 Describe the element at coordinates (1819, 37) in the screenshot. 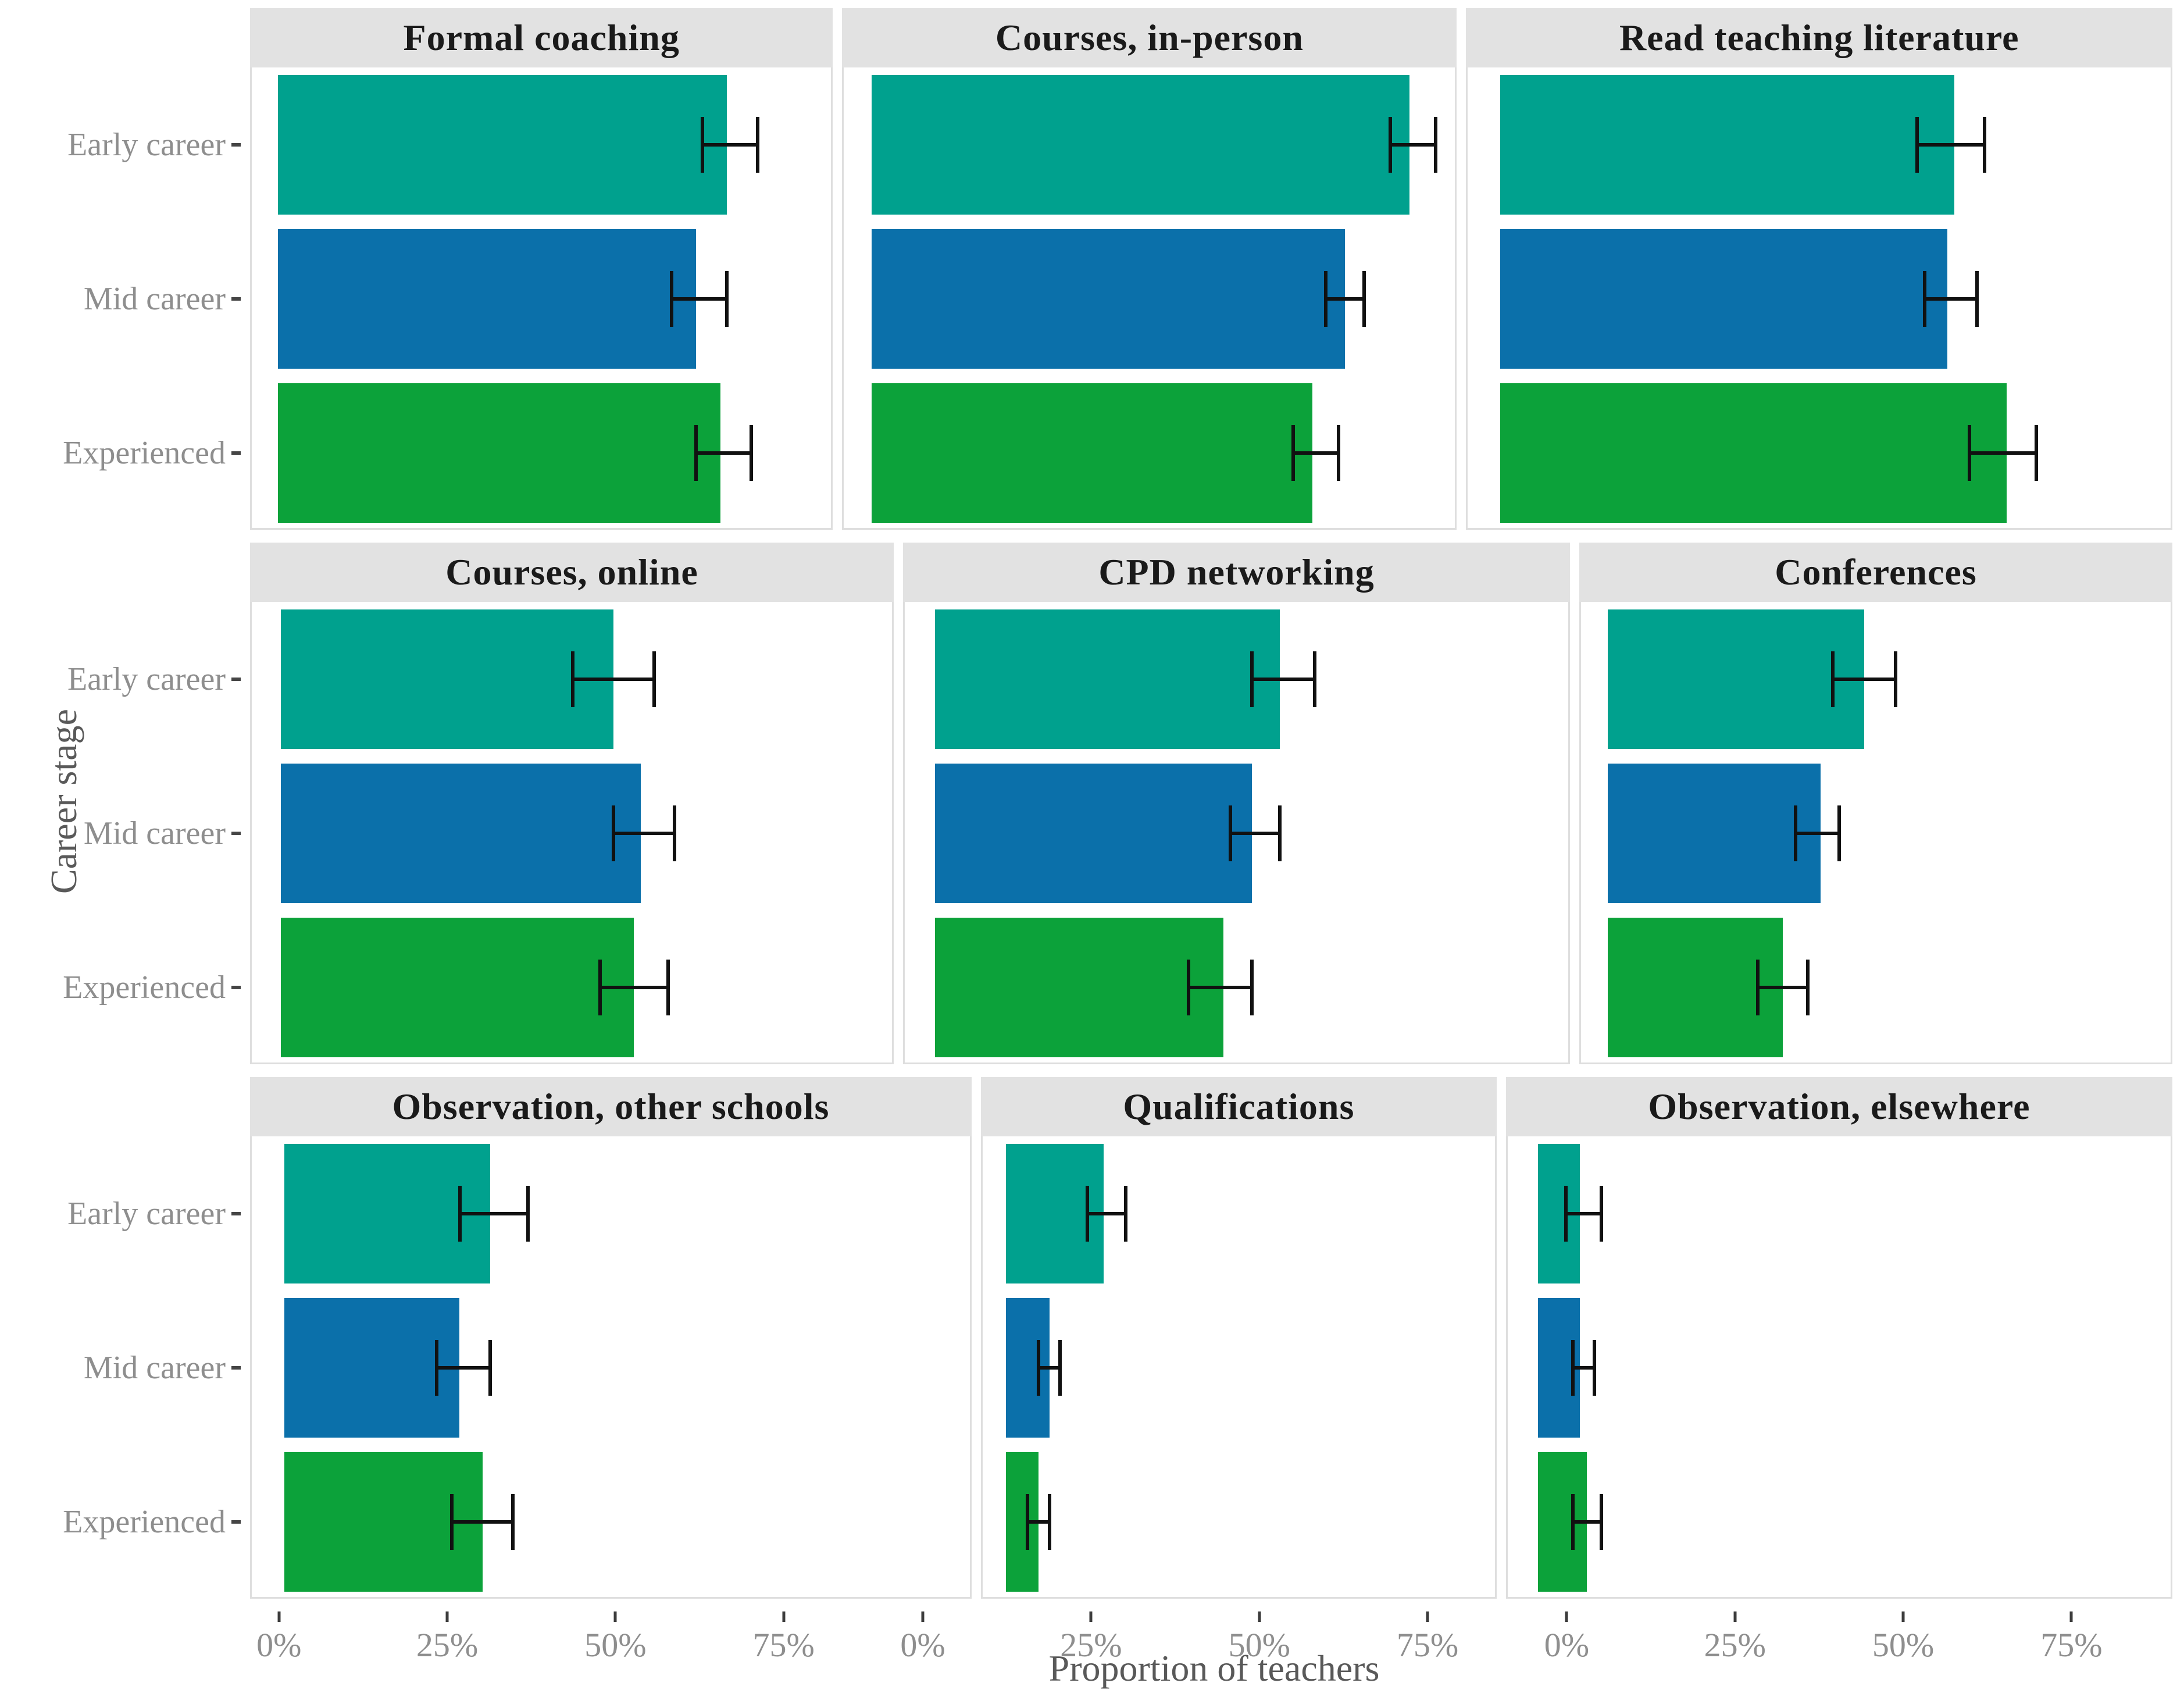

I see `facet-title: Read teaching literature` at that location.